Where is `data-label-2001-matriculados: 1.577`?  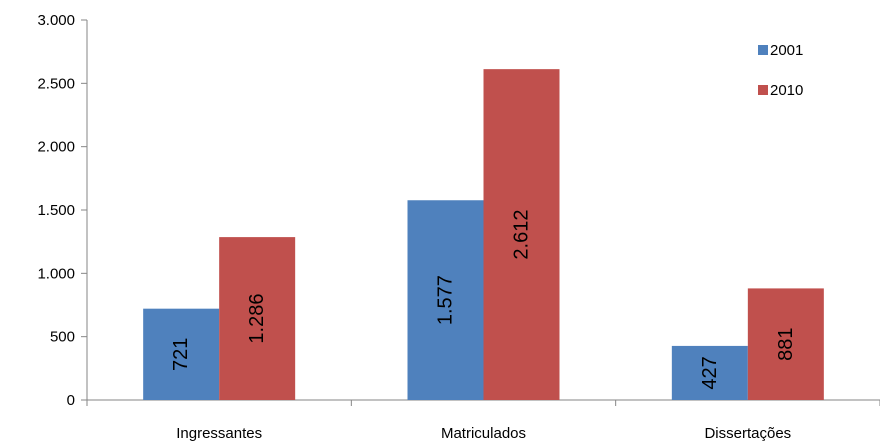
data-label-2001-matriculados: 1.577 is located at coordinates (446, 300).